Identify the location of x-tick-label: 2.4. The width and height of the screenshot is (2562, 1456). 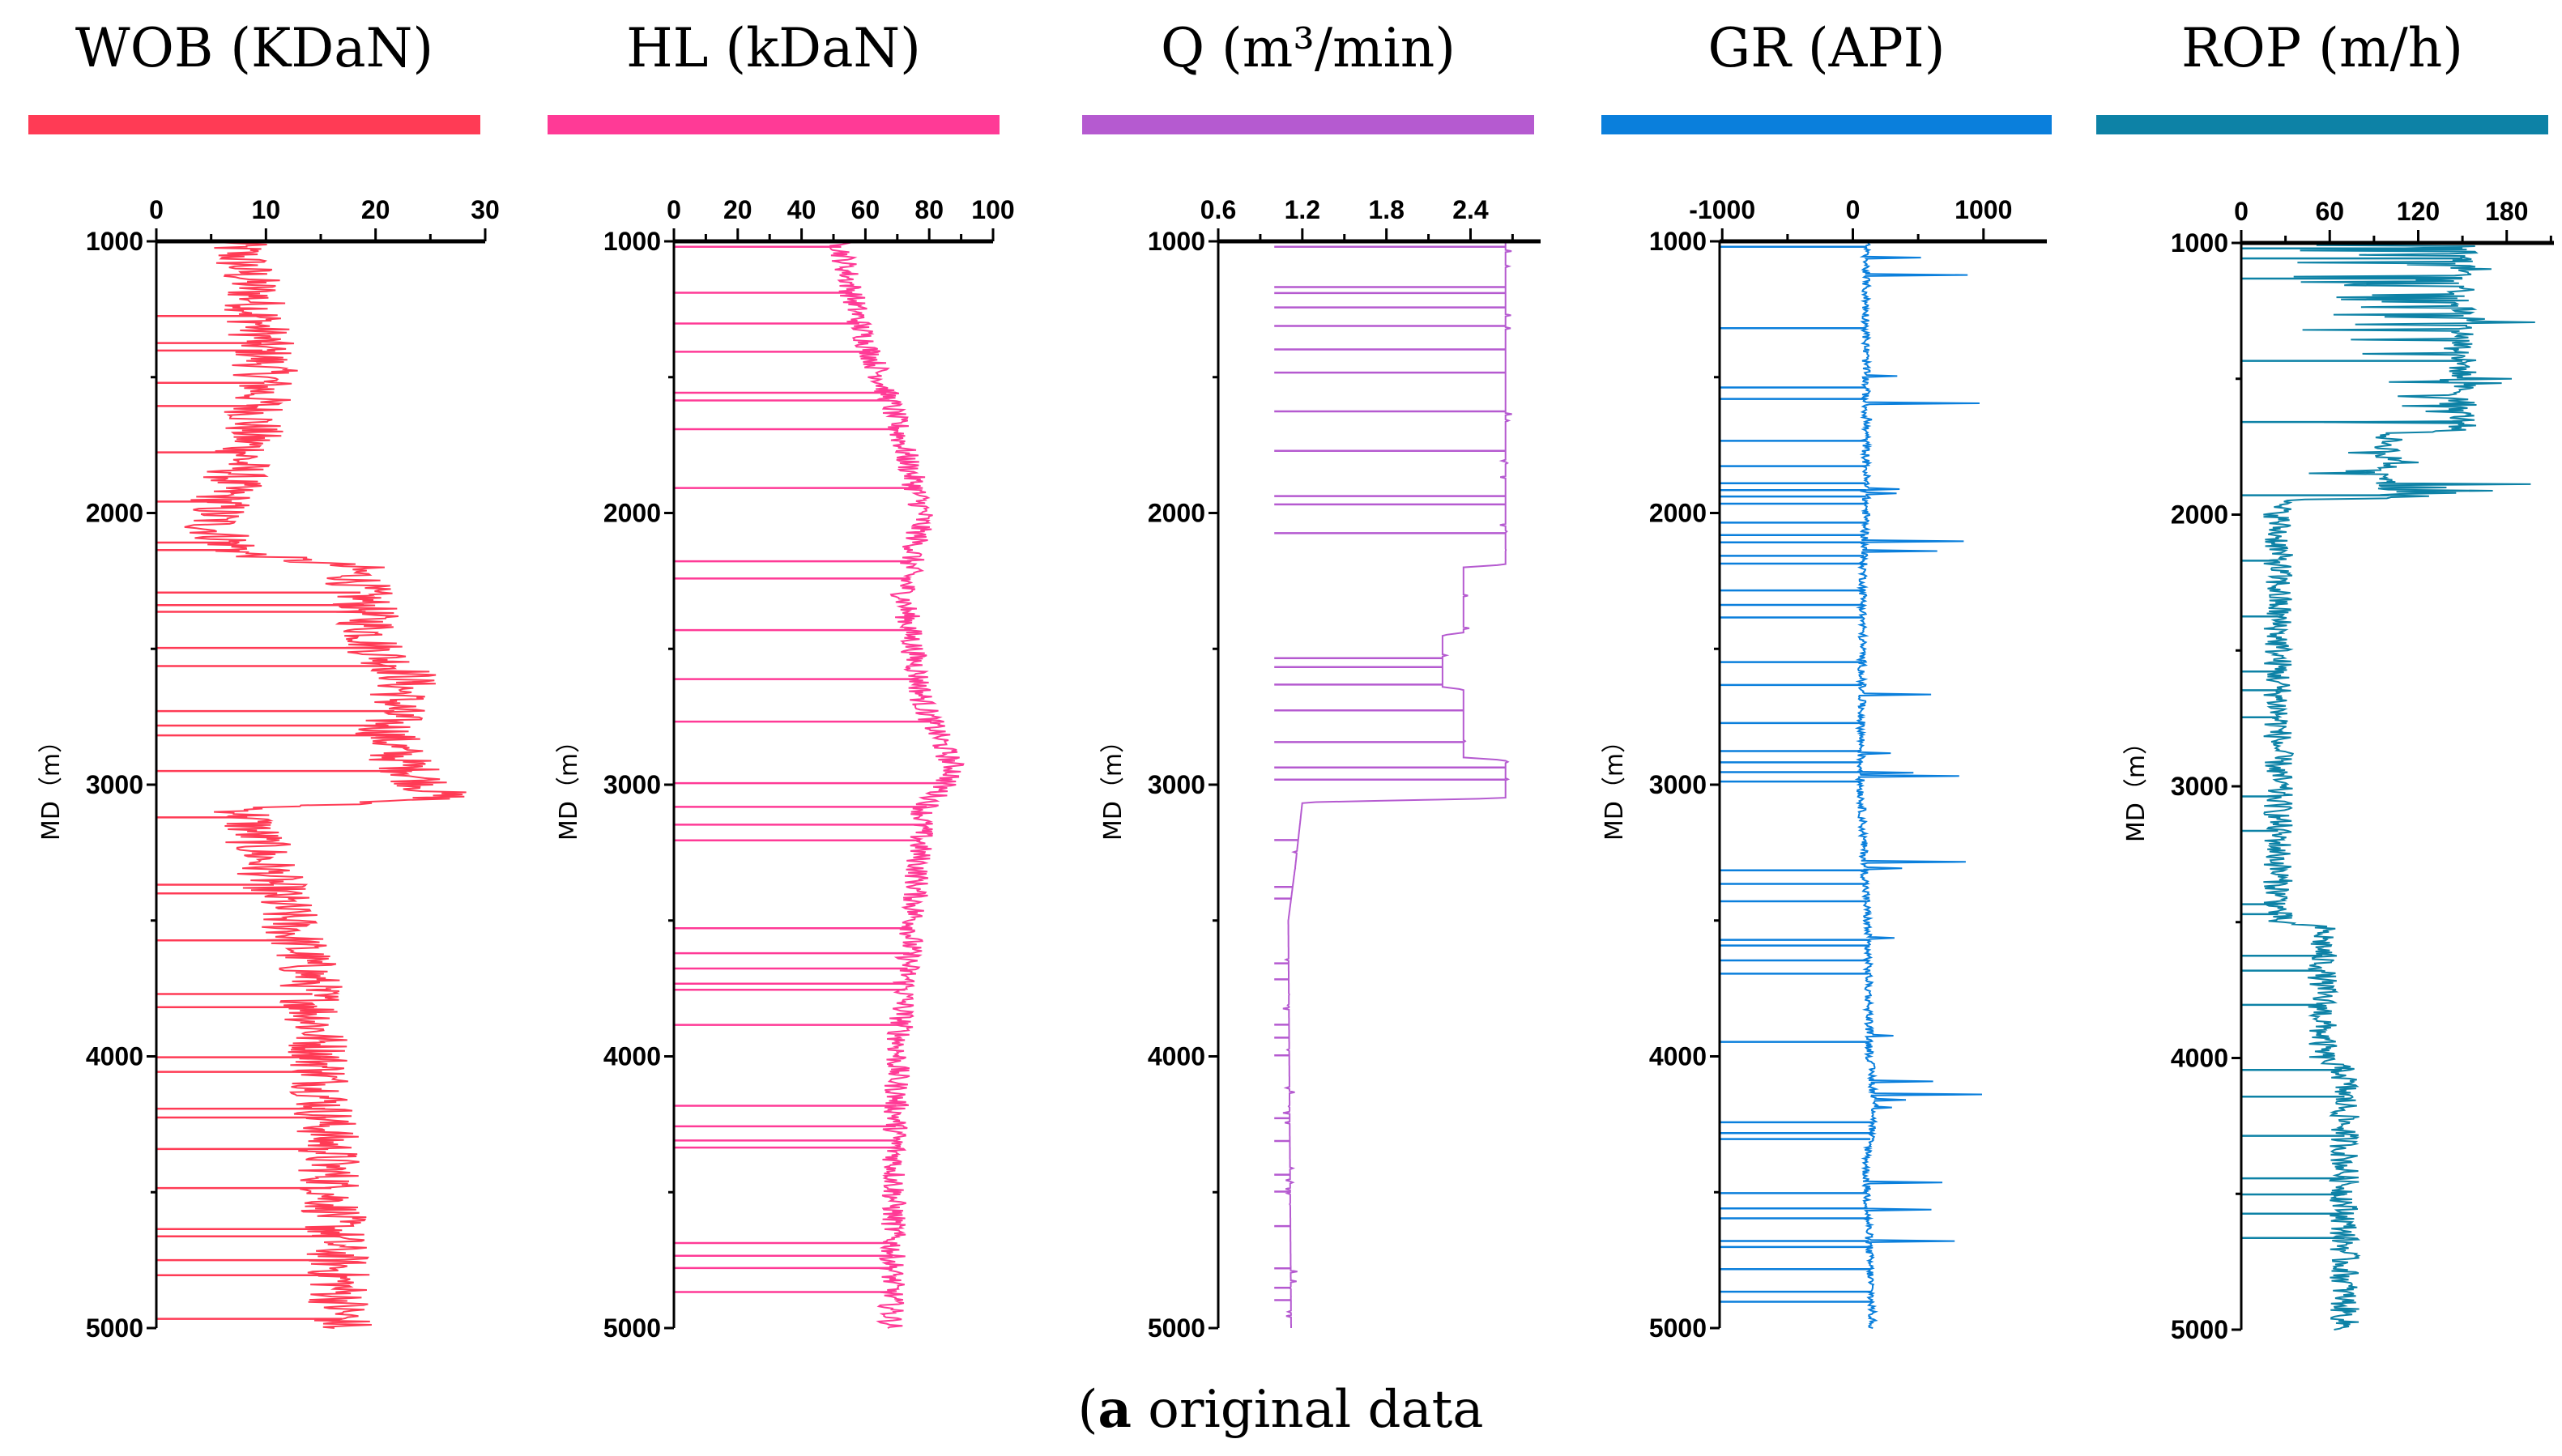
(1470, 209).